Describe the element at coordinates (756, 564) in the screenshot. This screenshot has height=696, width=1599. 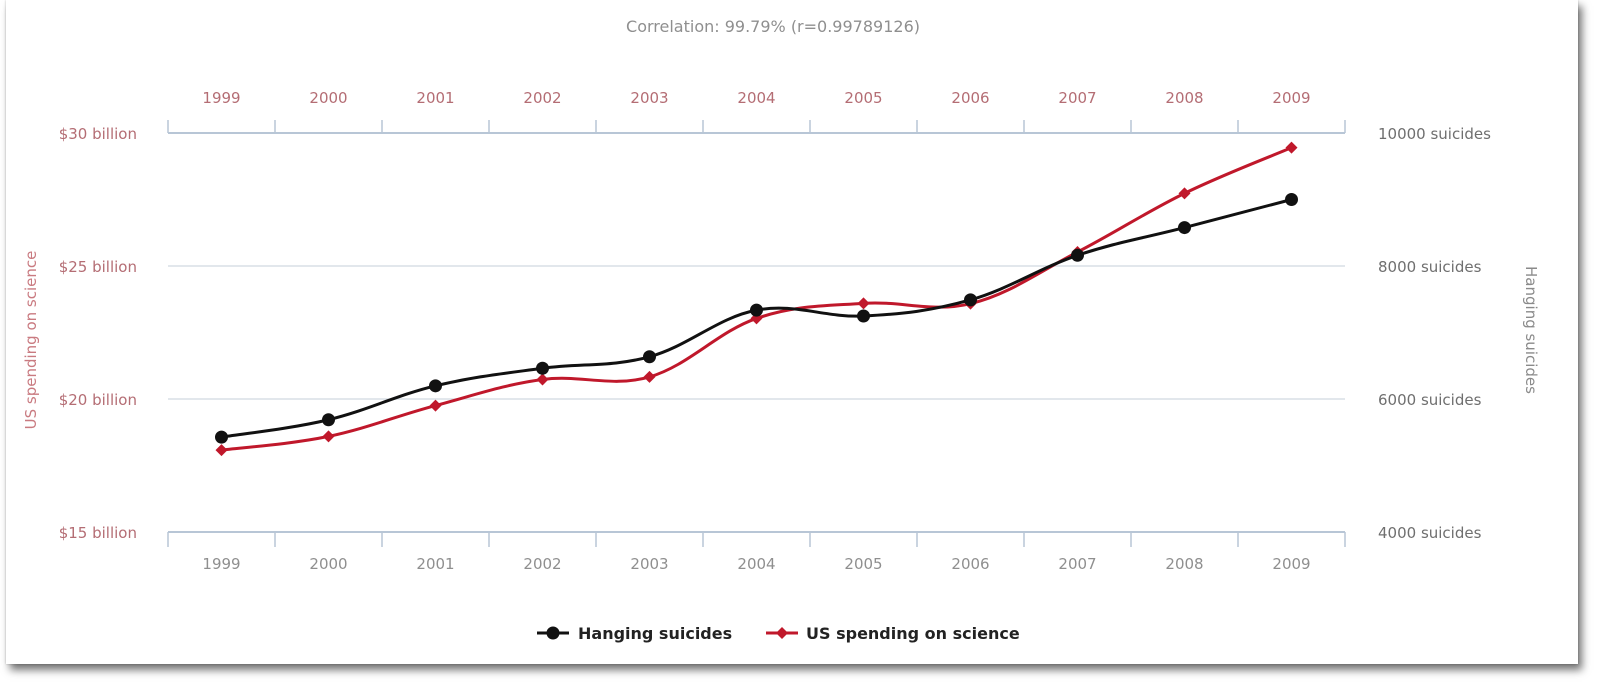
I see `x-tick-label-bottom: 2004` at that location.